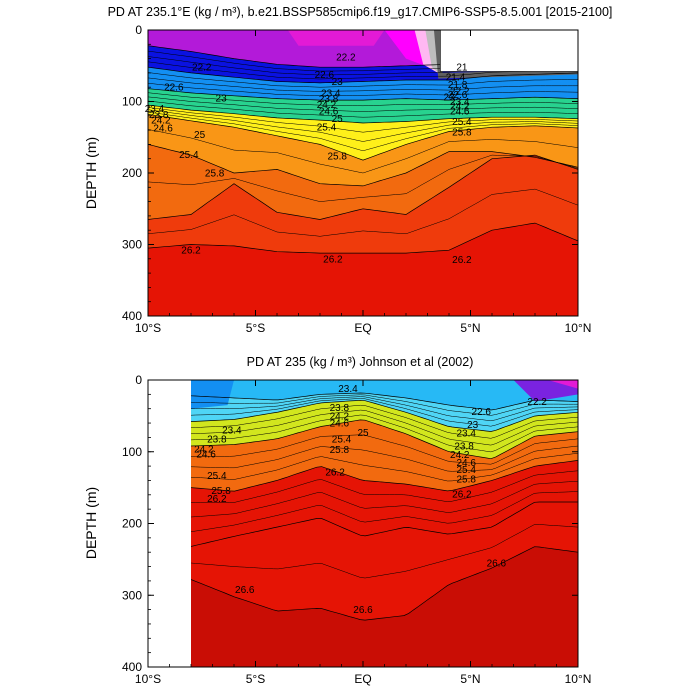  I want to click on top-y-axis-label: DEPTH (m), so click(91, 173).